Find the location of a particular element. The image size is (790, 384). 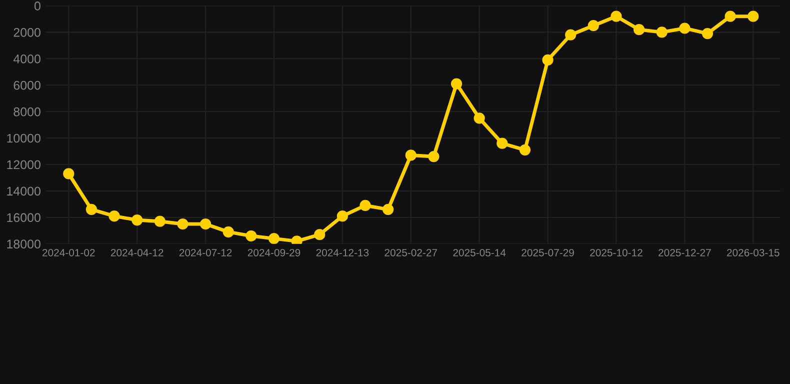

x-tick-label: 2024-09-29 is located at coordinates (274, 252).